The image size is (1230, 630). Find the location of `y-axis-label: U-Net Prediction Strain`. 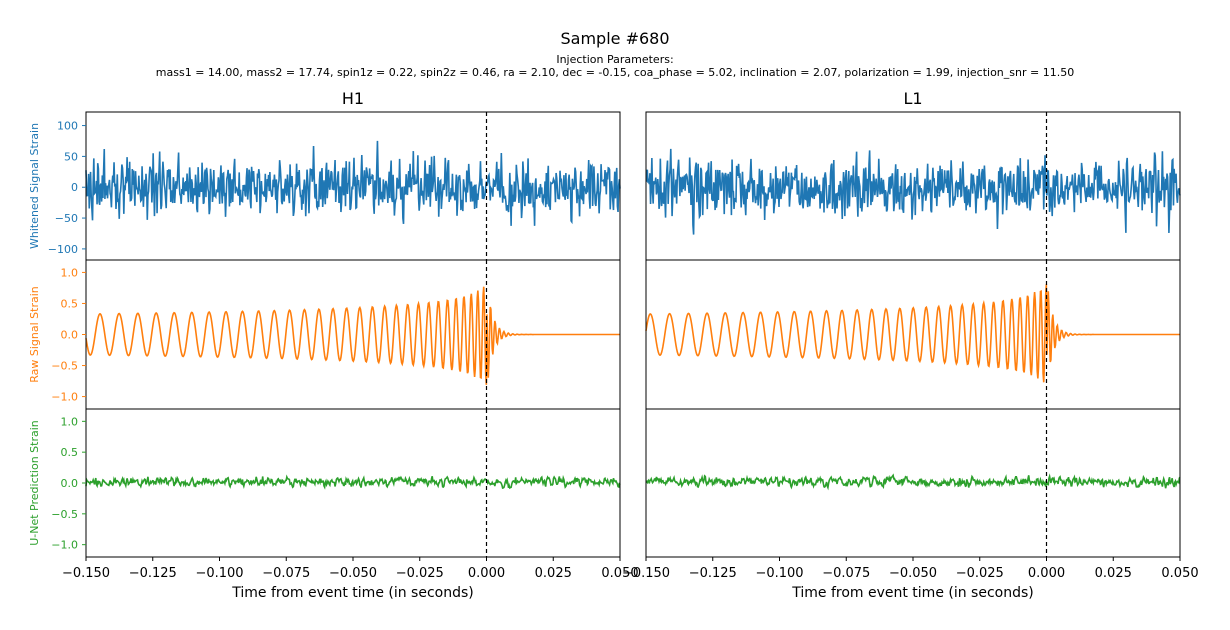

y-axis-label: U-Net Prediction Strain is located at coordinates (34, 483).